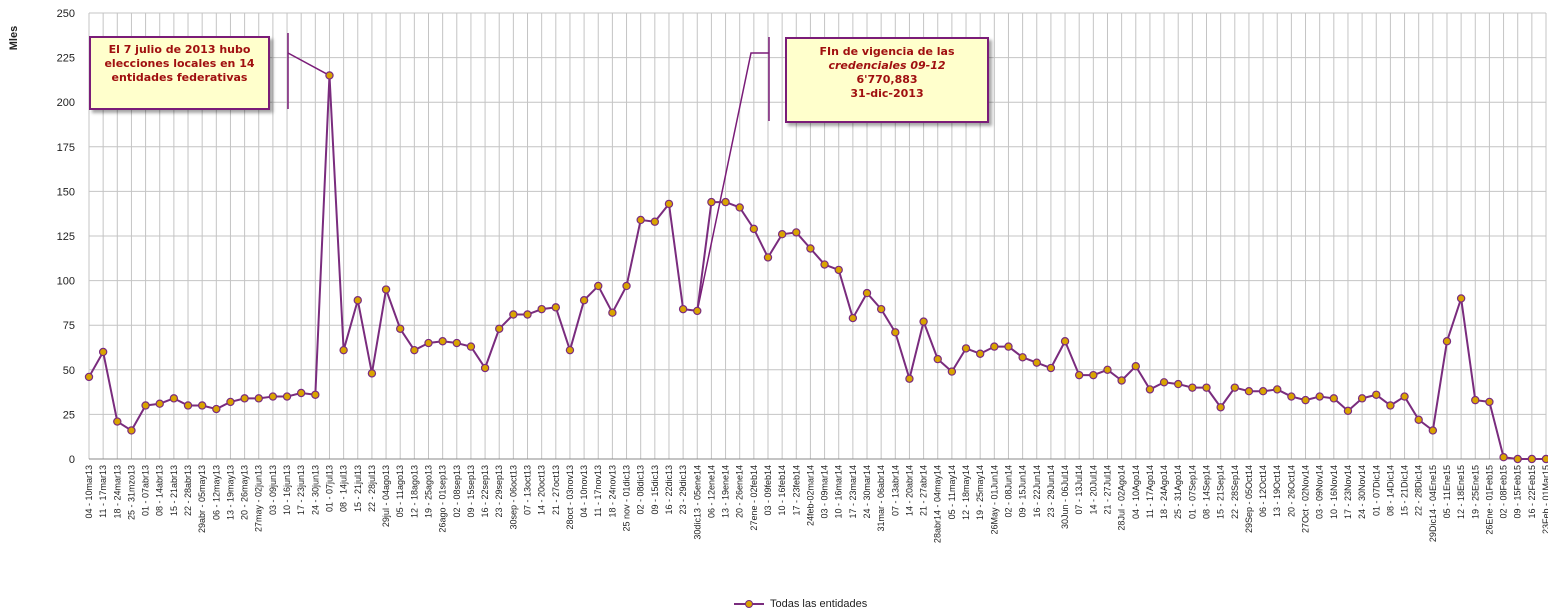 This screenshot has width=1548, height=612. I want to click on x-tick-label: 23Feb - 01Mar15, so click(1544, 499).